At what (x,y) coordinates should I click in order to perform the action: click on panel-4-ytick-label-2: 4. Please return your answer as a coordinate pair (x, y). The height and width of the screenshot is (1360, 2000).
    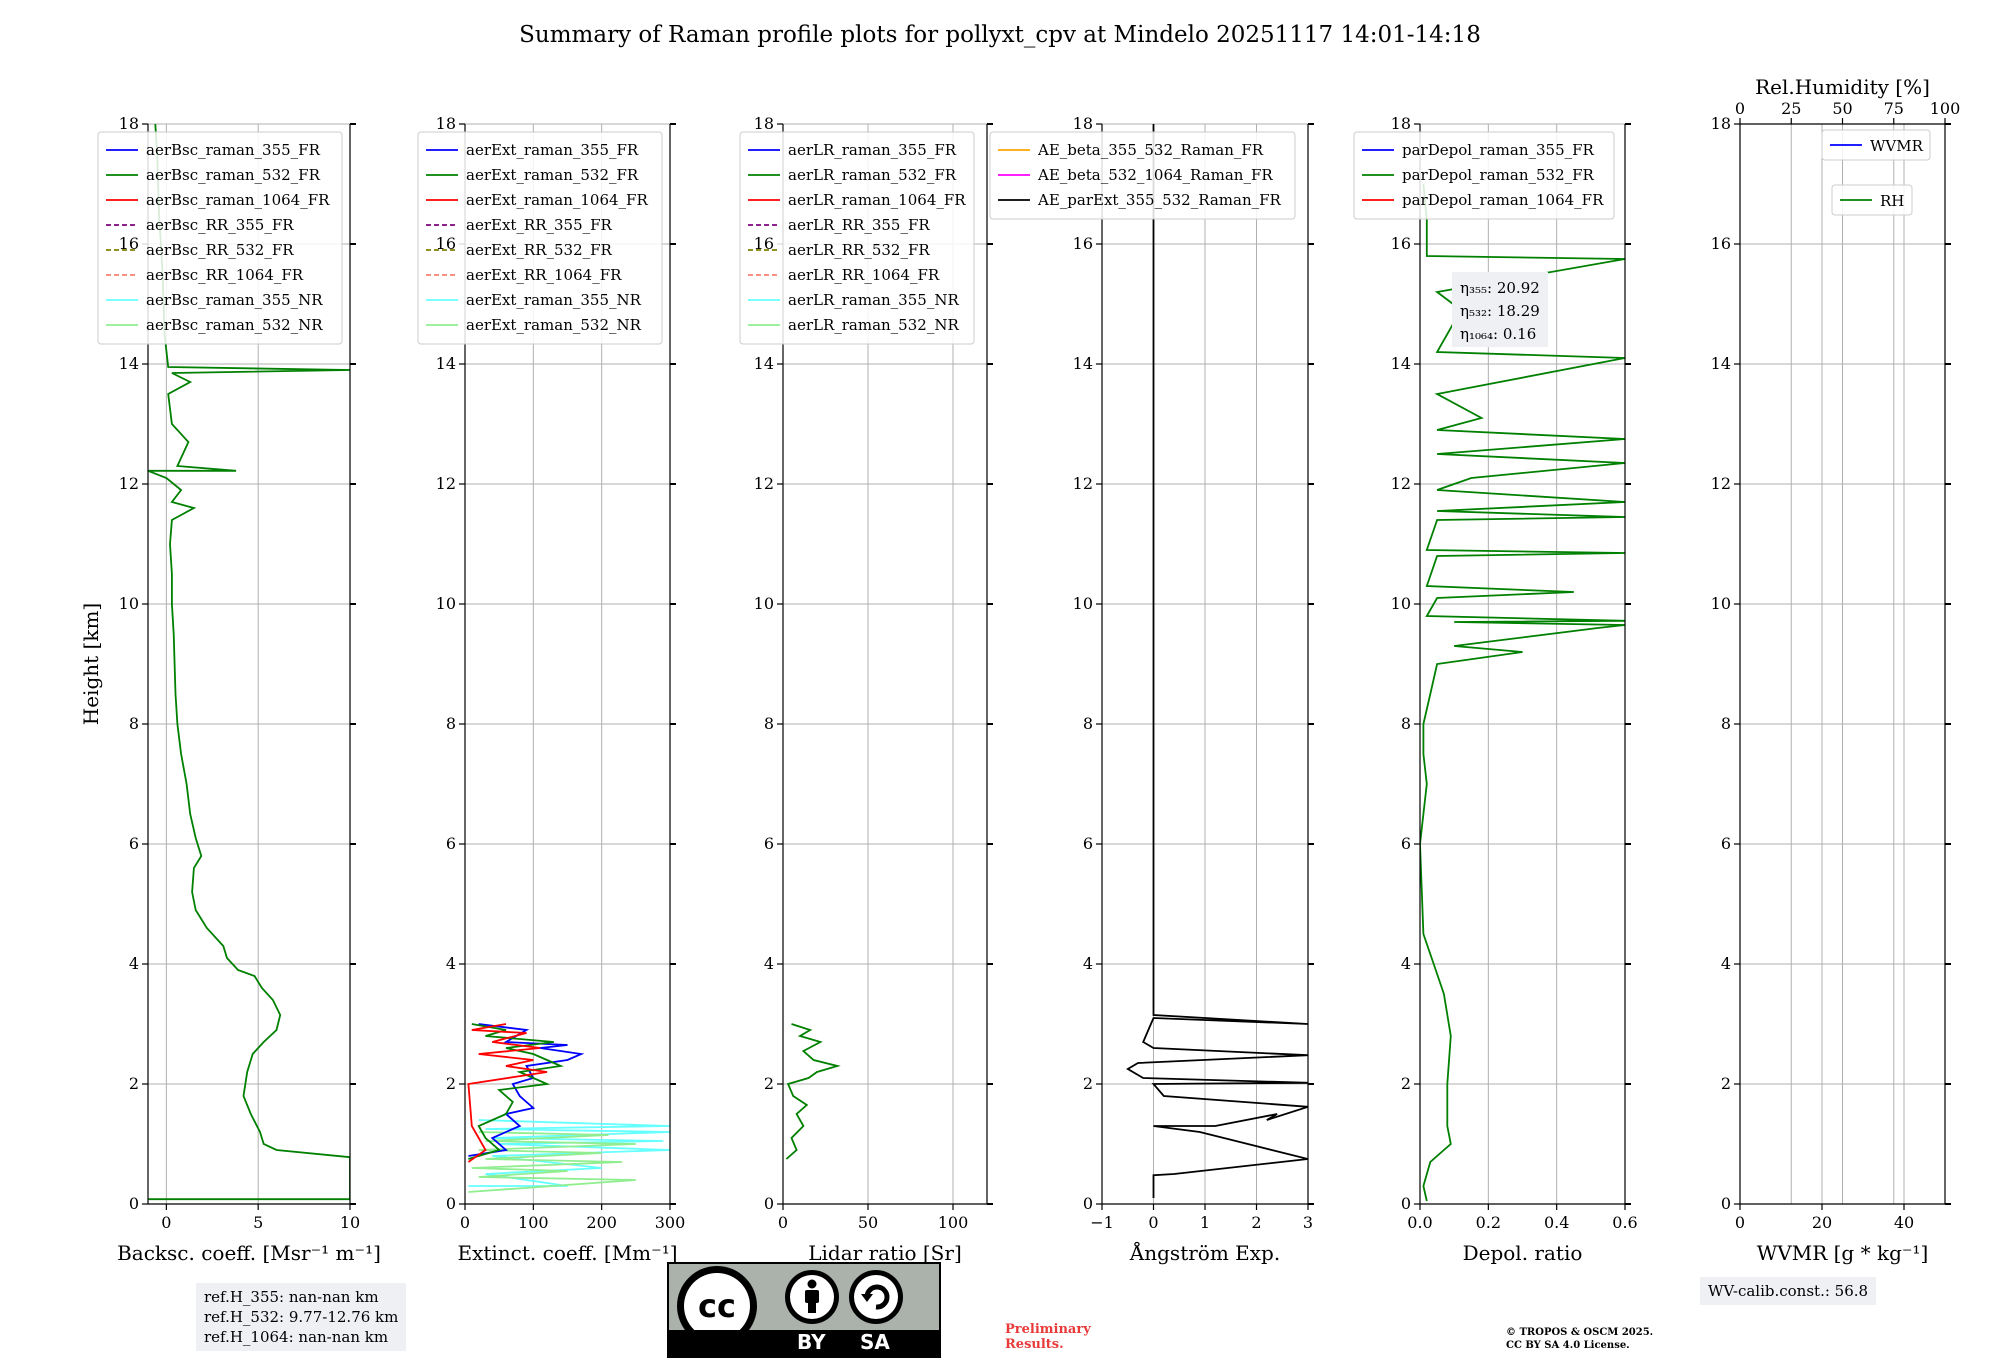
    Looking at the image, I should click on (1088, 963).